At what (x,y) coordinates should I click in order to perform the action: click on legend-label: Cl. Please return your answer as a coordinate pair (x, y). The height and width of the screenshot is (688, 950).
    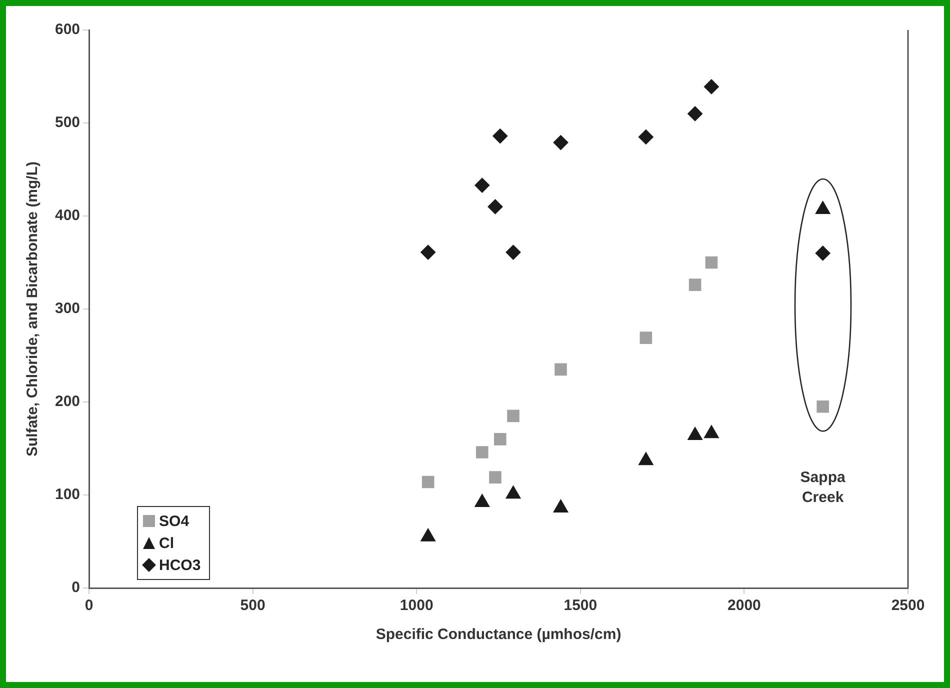
    Looking at the image, I should click on (166, 543).